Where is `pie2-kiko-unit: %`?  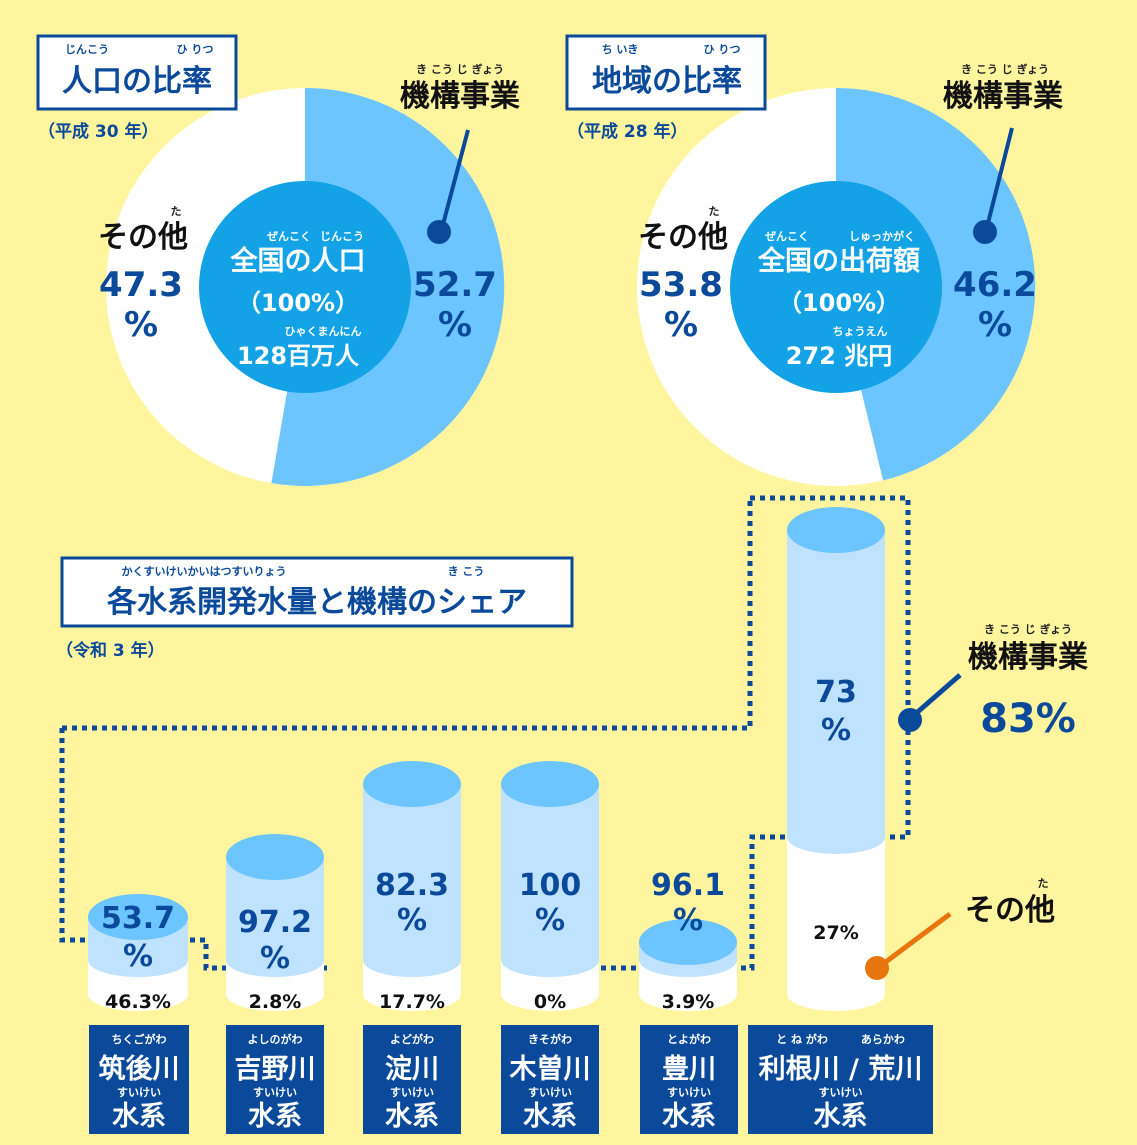
pie2-kiko-unit: % is located at coordinates (995, 325).